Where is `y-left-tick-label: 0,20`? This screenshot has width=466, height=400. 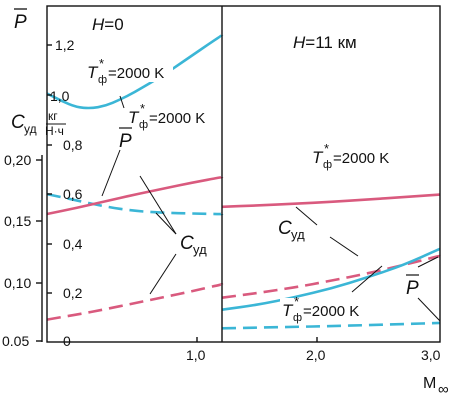 y-left-tick-label: 0,20 is located at coordinates (17, 160).